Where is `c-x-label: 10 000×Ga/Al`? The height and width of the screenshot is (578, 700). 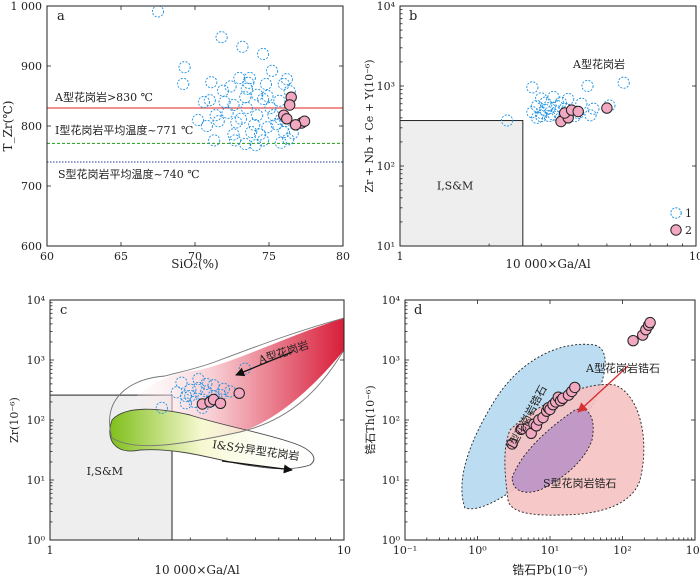 c-x-label: 10 000×Ga/Al is located at coordinates (196, 570).